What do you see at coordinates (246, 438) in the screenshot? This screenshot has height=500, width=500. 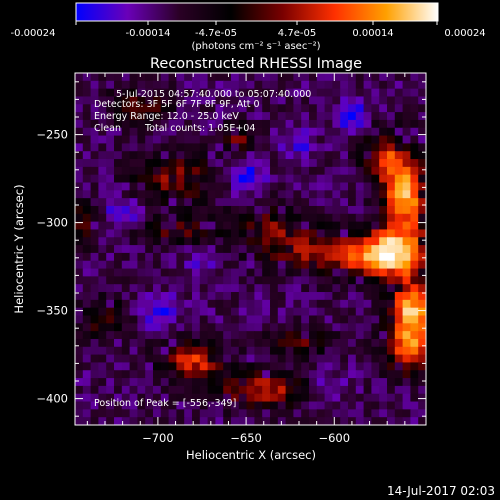 I see `x-tick-label-1: −650` at bounding box center [246, 438].